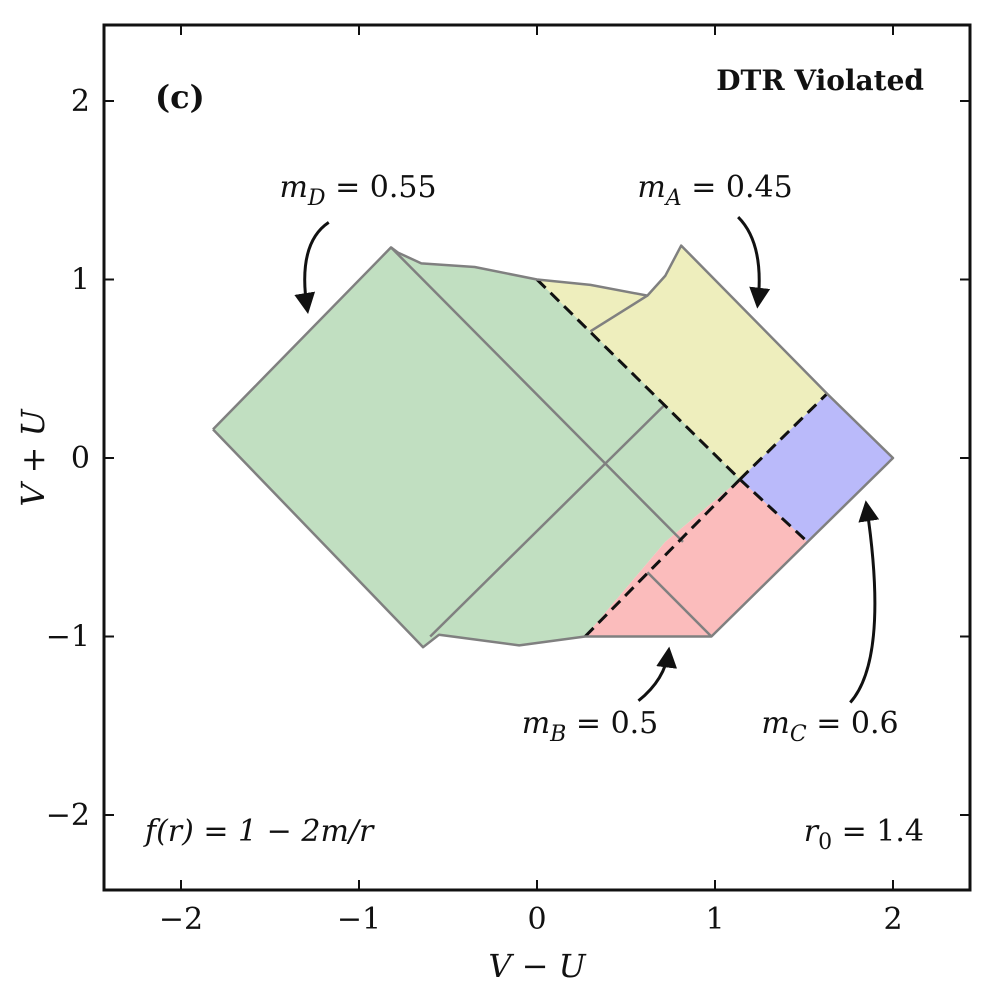 The height and width of the screenshot is (992, 1000). Describe the element at coordinates (657, 674) in the screenshot. I see `arrow-mB` at that location.